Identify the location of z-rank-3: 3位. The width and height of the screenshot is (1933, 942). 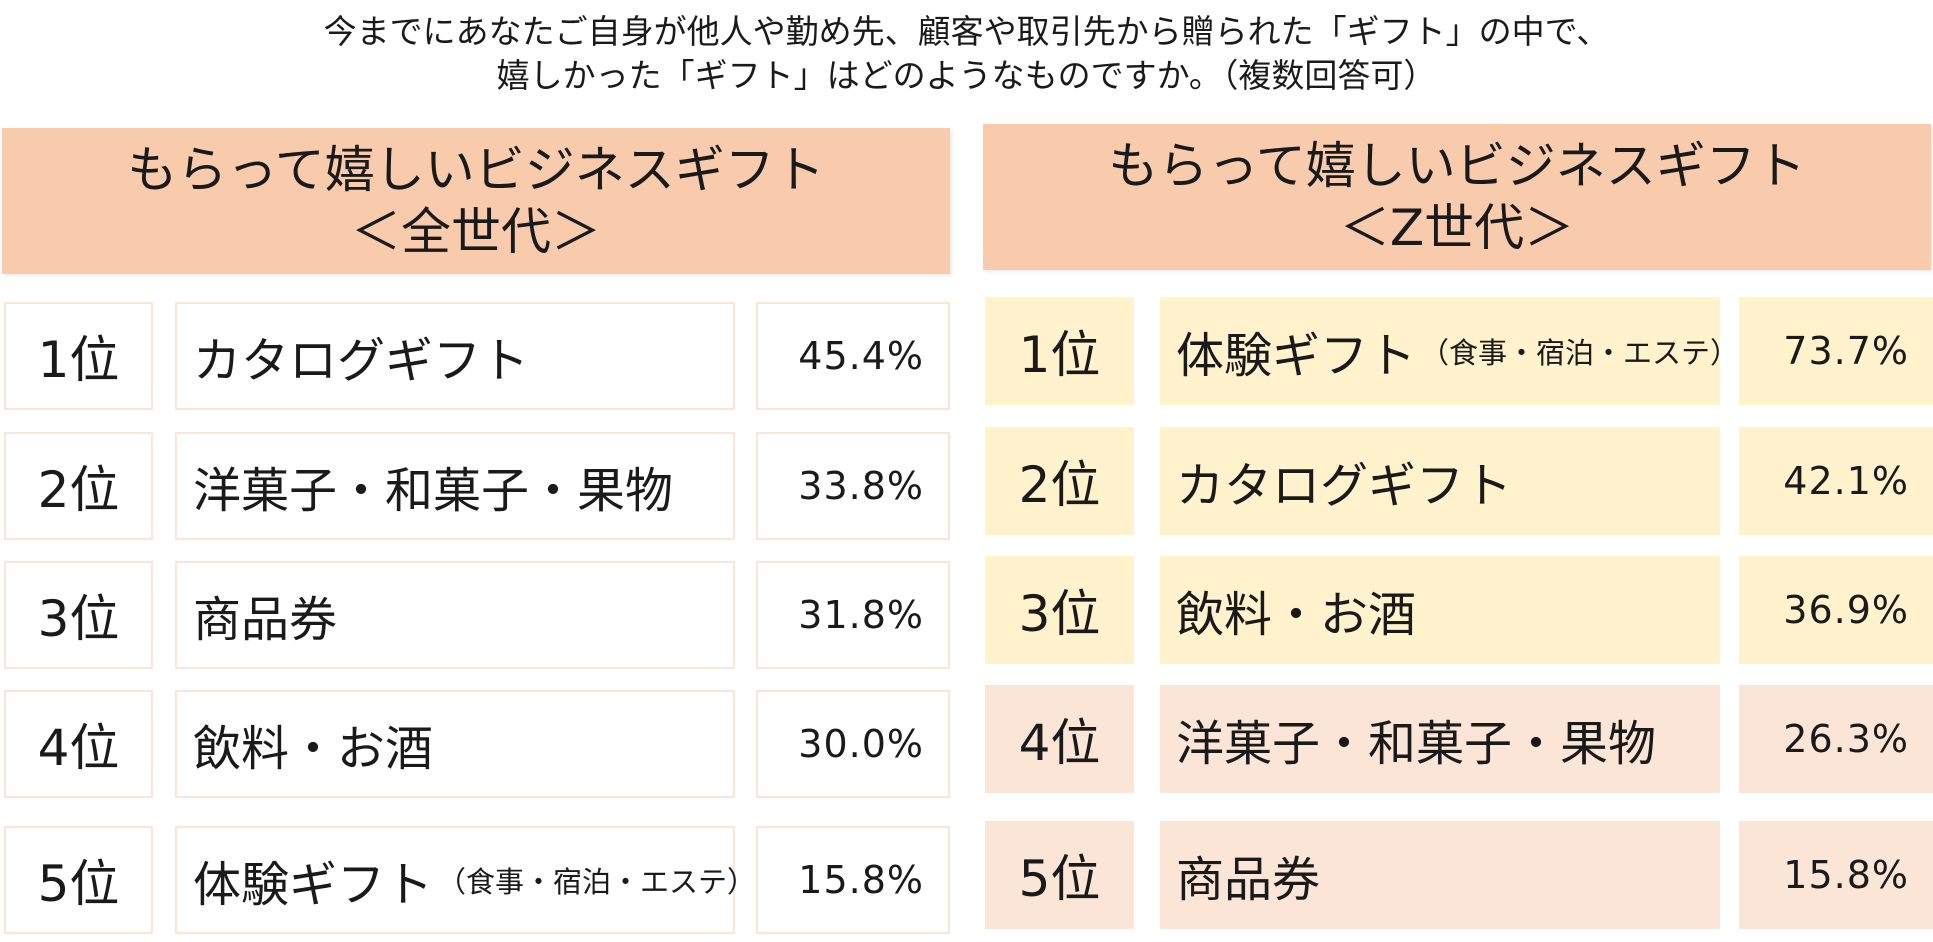
(1059, 610).